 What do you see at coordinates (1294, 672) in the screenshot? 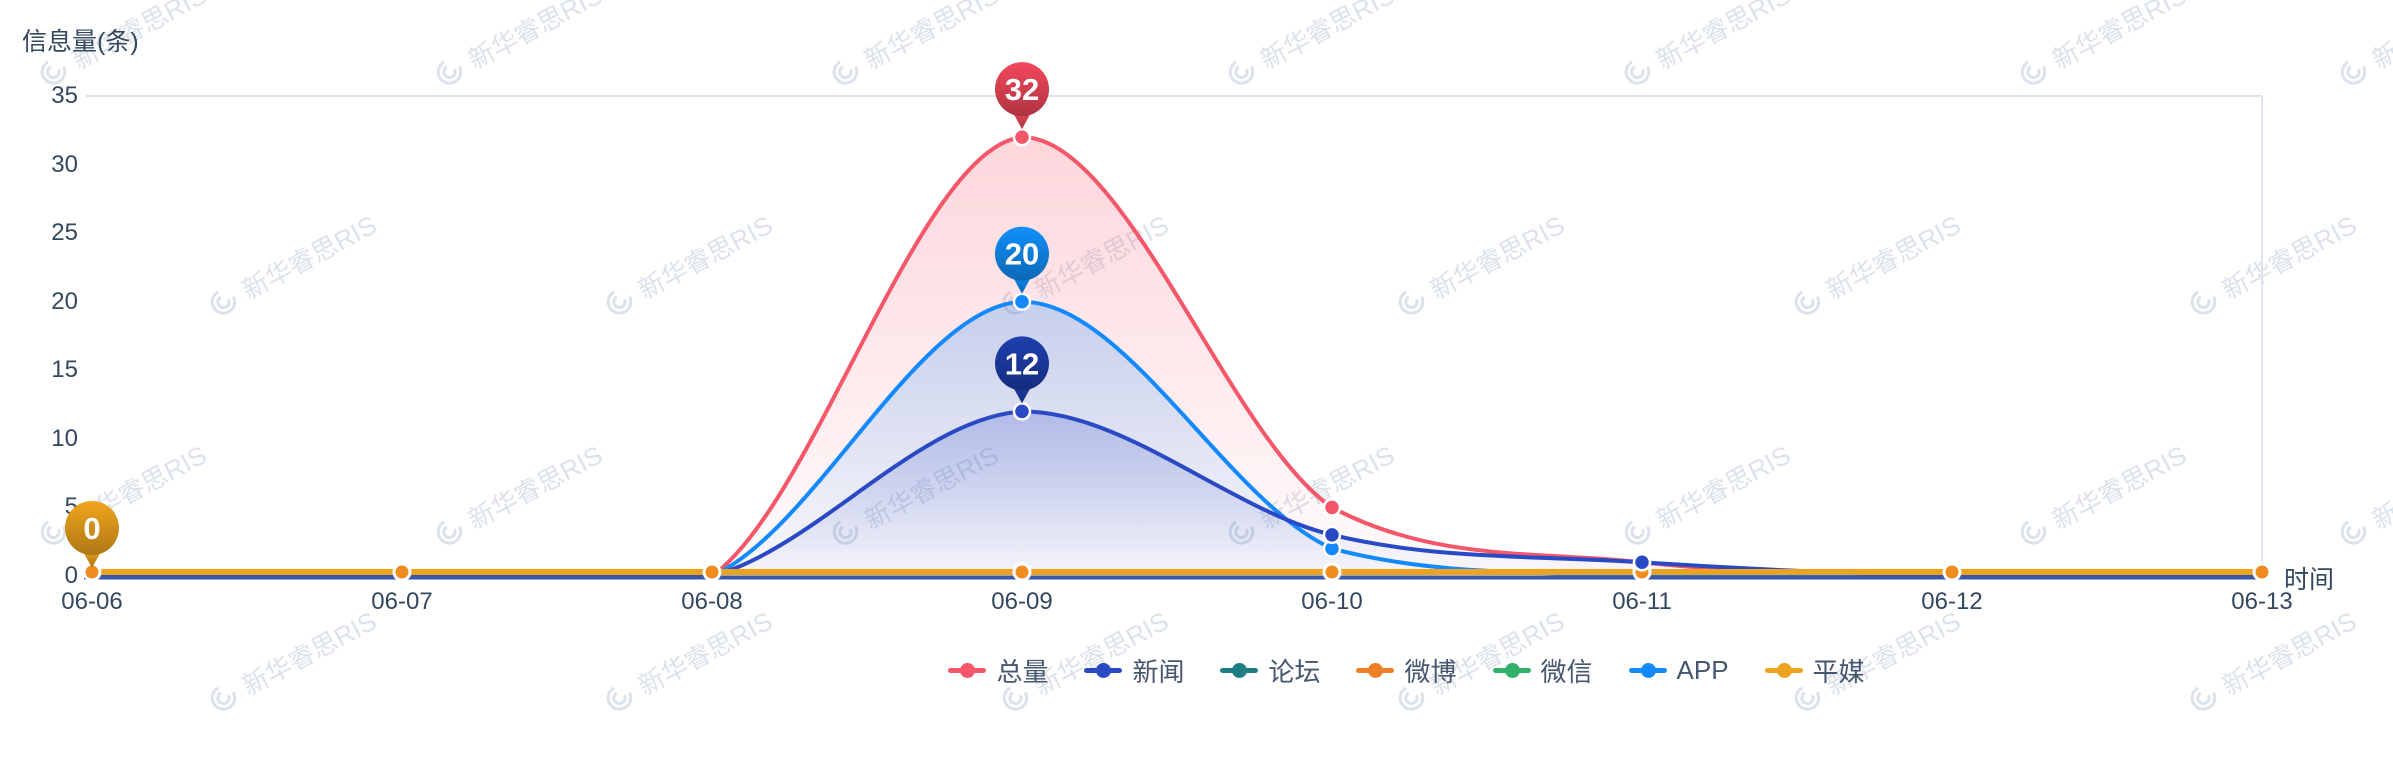
I see `legend-label: 论坛` at bounding box center [1294, 672].